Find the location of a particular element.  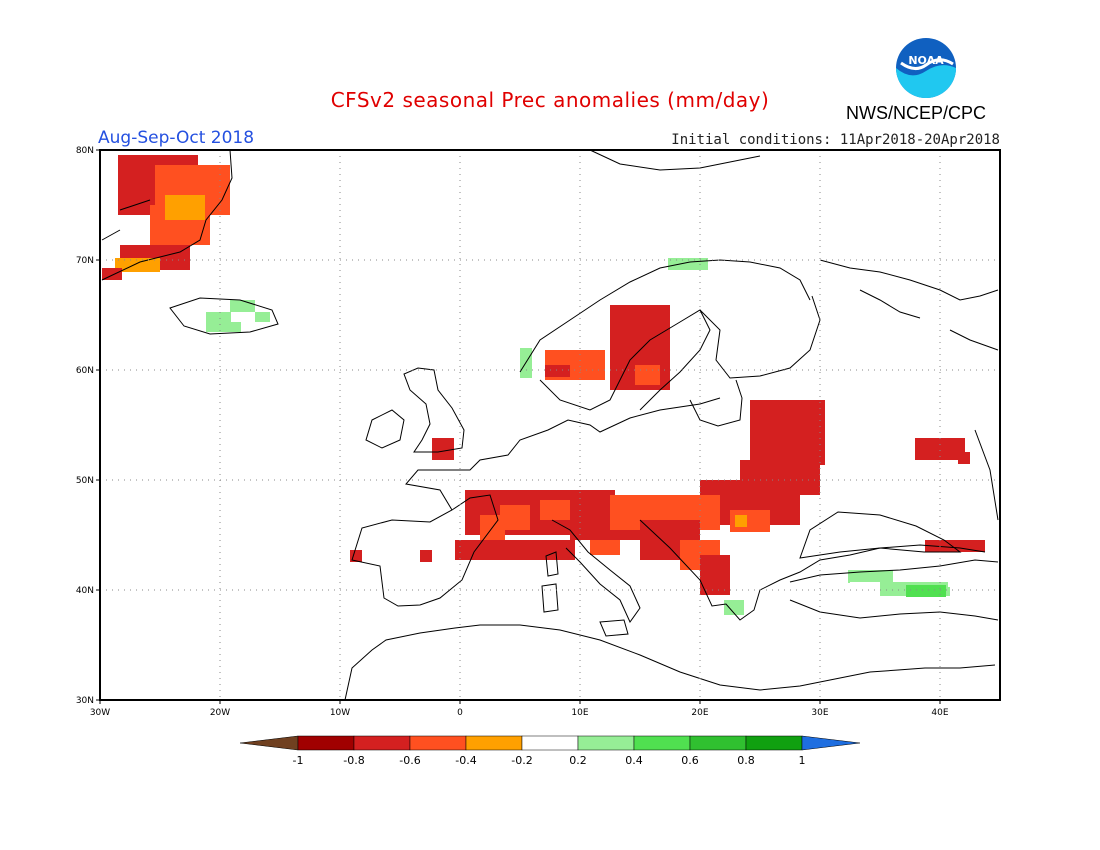

legend-tick-label: 1 is located at coordinates (802, 760).